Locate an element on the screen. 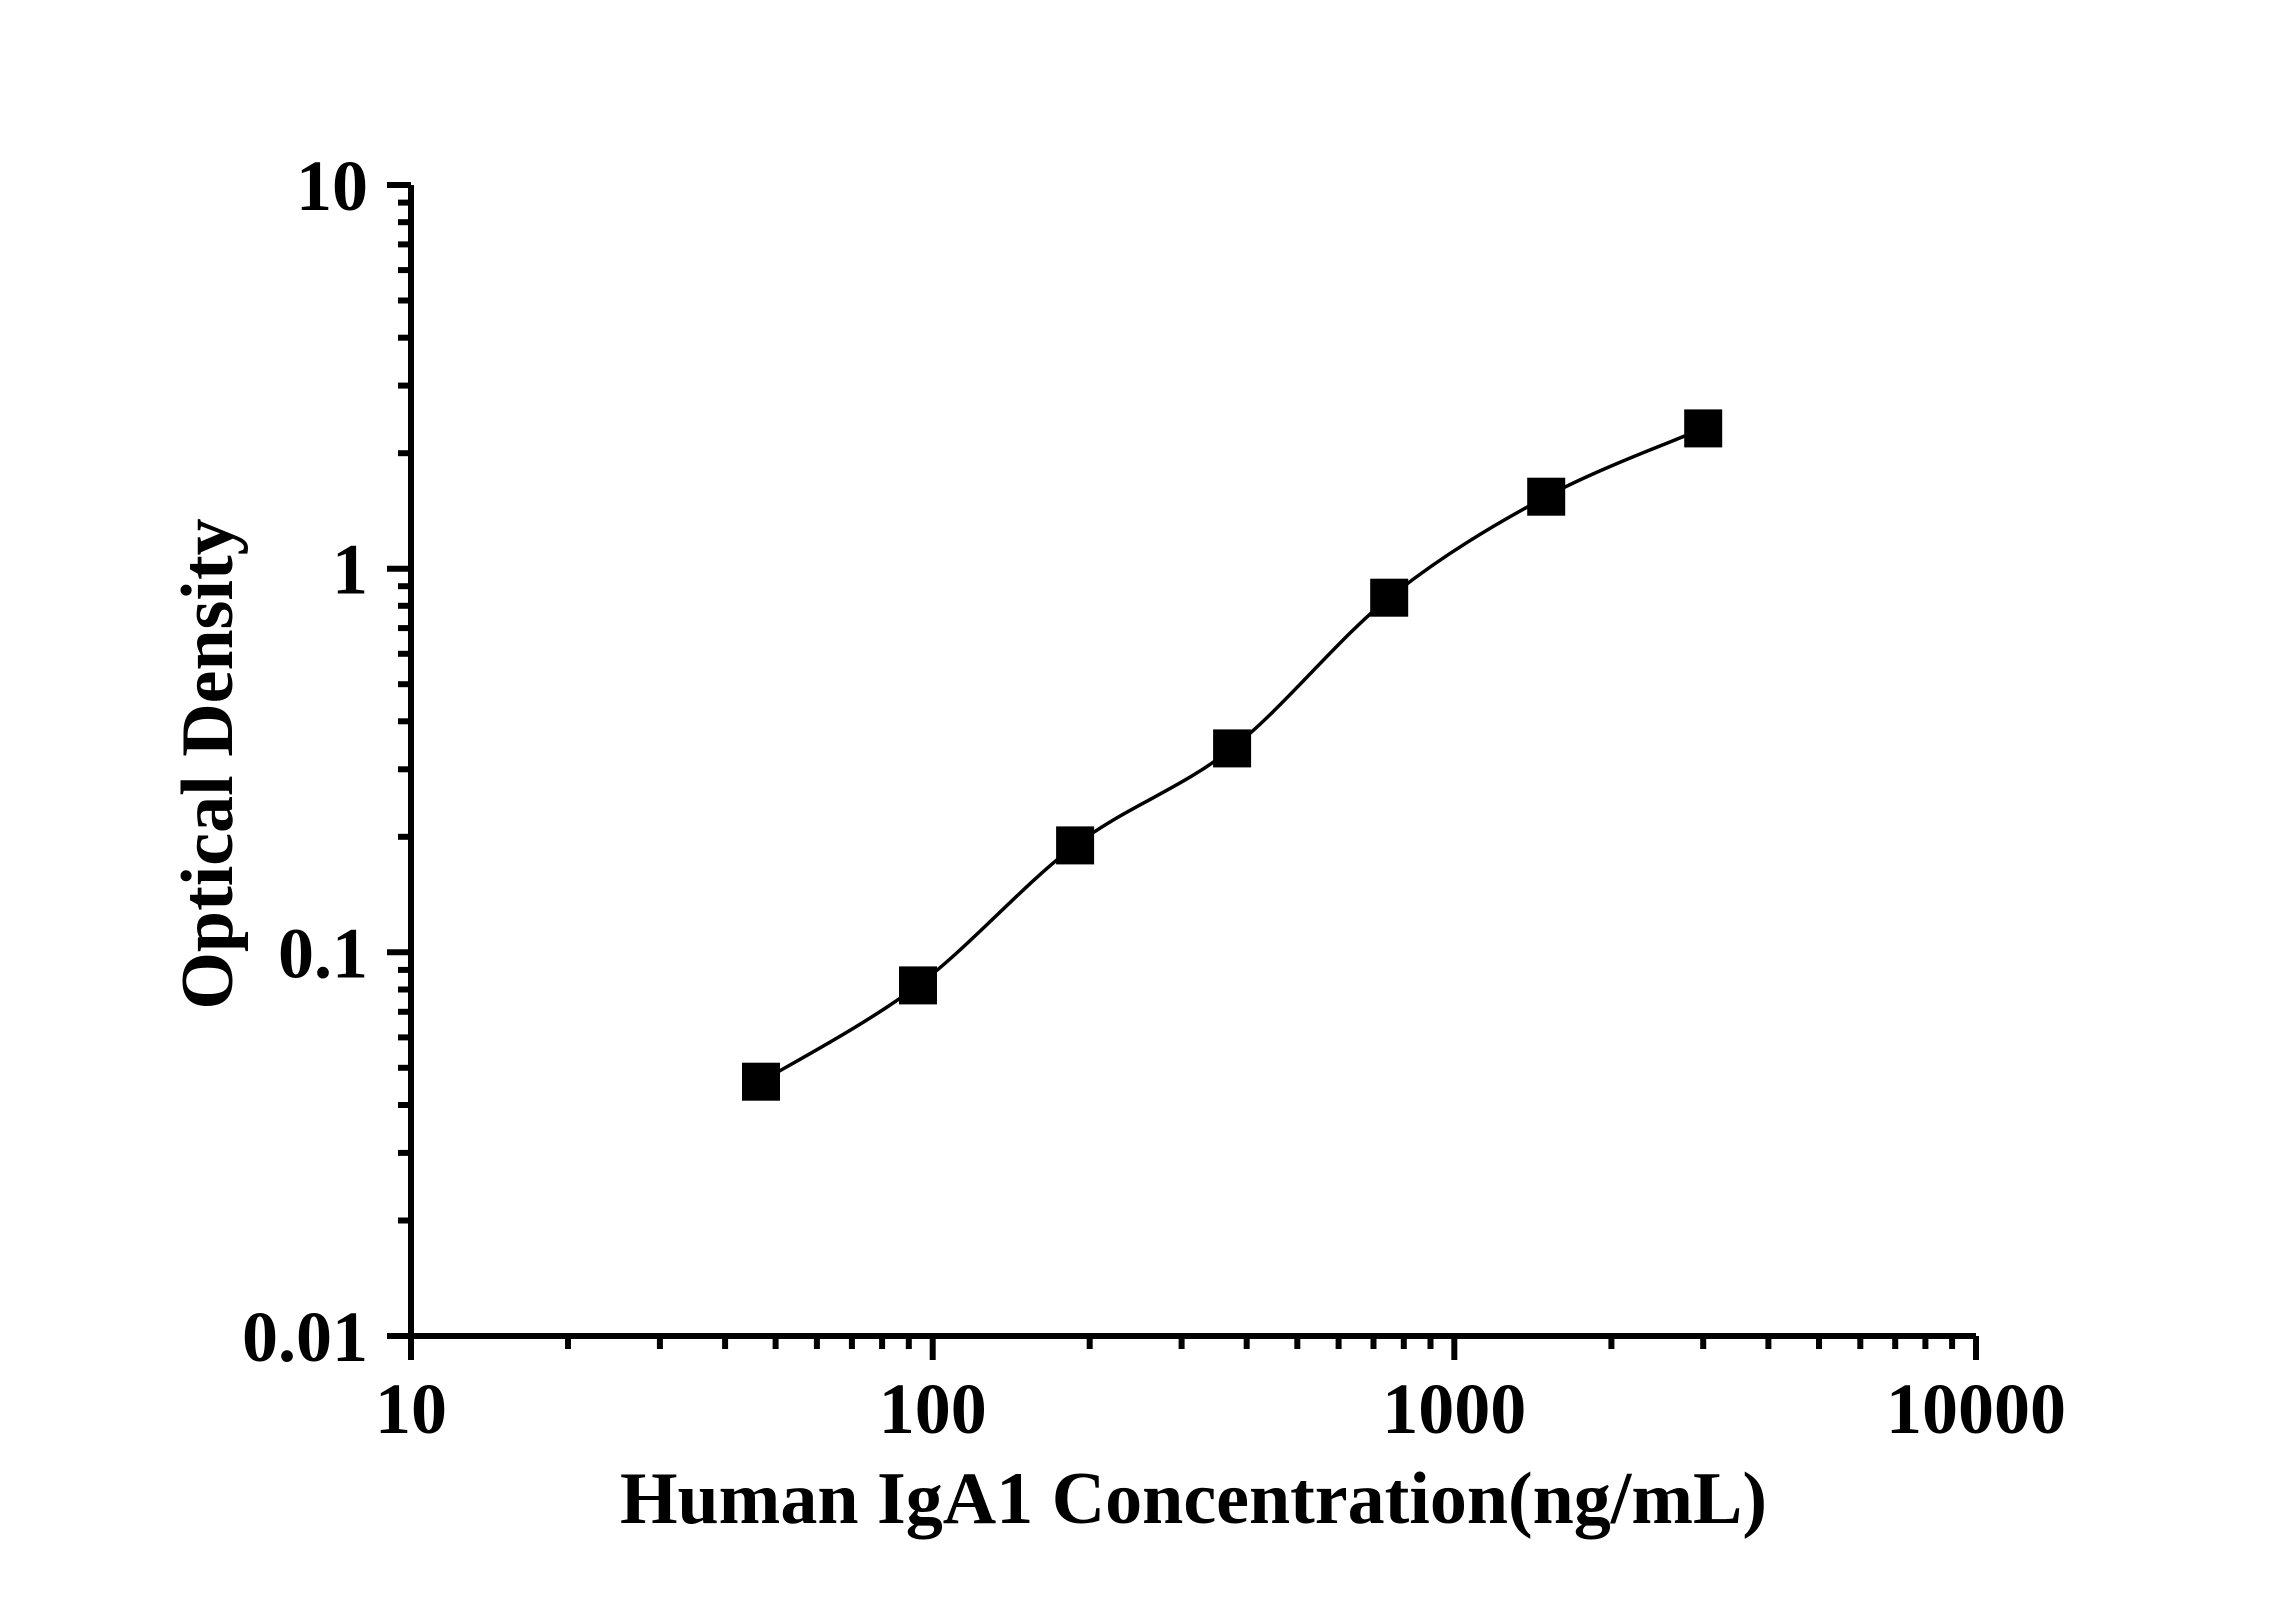 Image resolution: width=2296 pixels, height=1604 pixels. x-tick-label: 10 is located at coordinates (411, 1409).